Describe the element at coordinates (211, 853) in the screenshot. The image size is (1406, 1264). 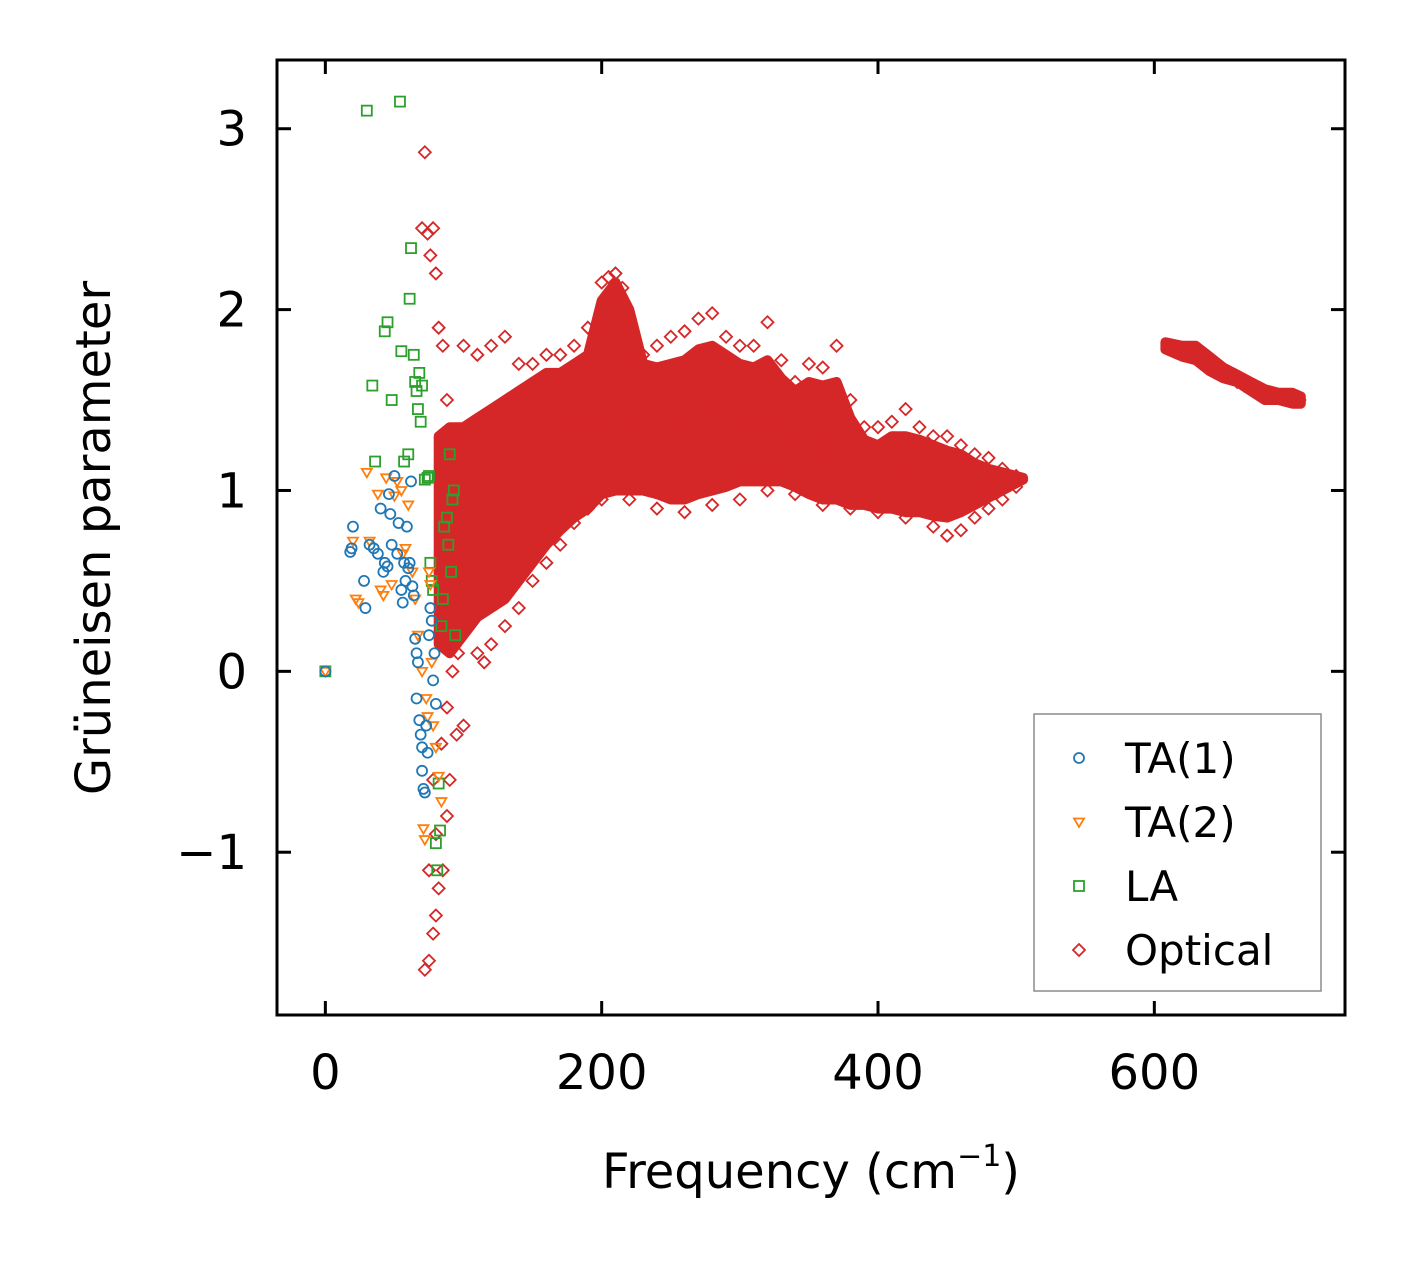
I see `y-tick-label: −1` at that location.